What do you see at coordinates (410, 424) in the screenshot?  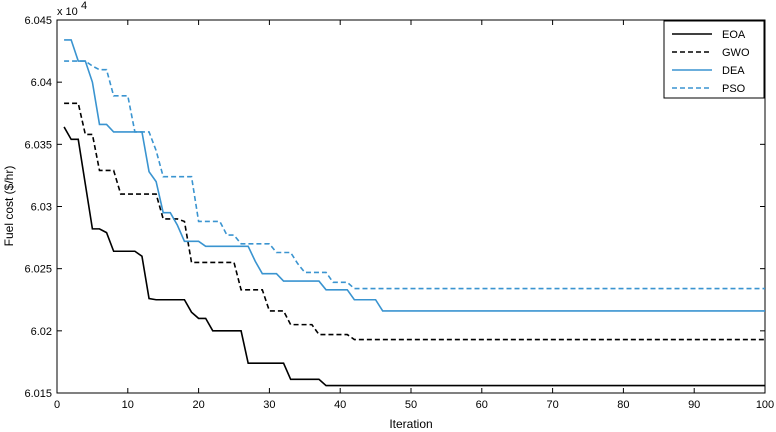 I see `x-axis-label: Iteration` at bounding box center [410, 424].